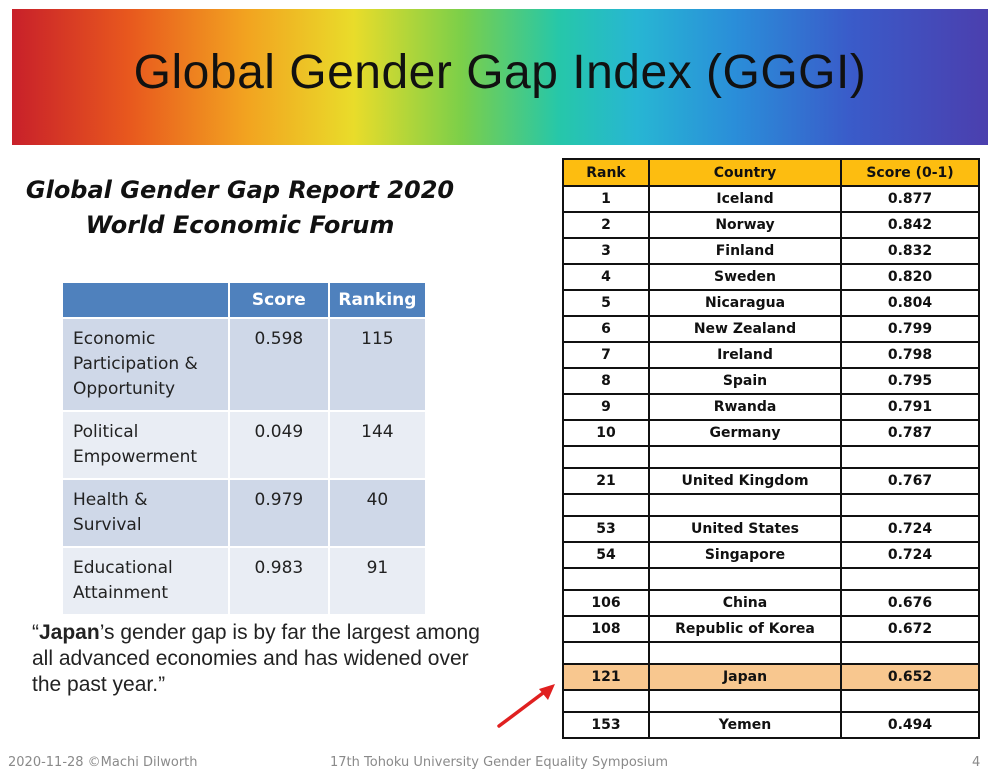 The width and height of the screenshot is (1000, 780). I want to click on ranking-cell-rank: 106, so click(606, 603).